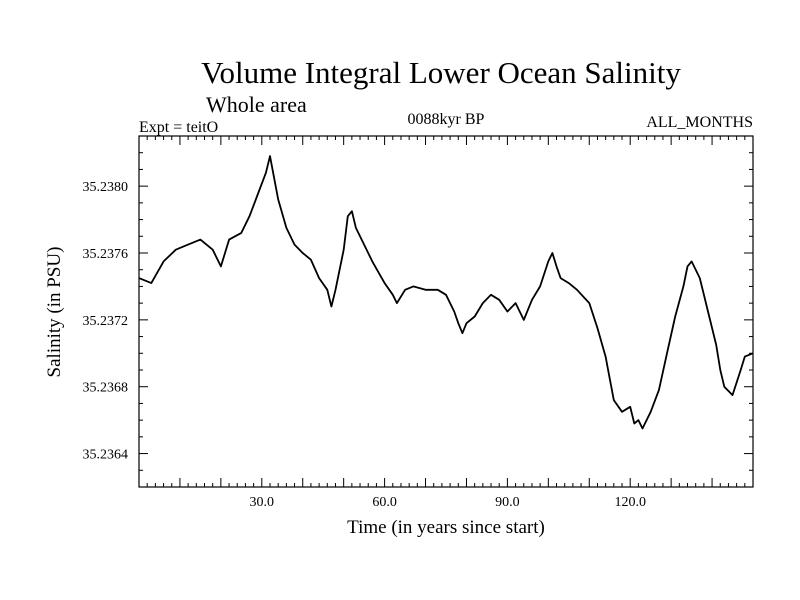 This screenshot has height=600, width=800. I want to click on chart-title: Volume Integral Lower Ocean Salinity, so click(441, 72).